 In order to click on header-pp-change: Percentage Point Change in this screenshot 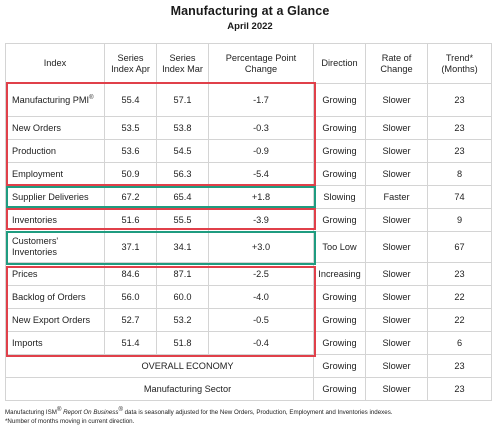, I will do `click(261, 63)`.